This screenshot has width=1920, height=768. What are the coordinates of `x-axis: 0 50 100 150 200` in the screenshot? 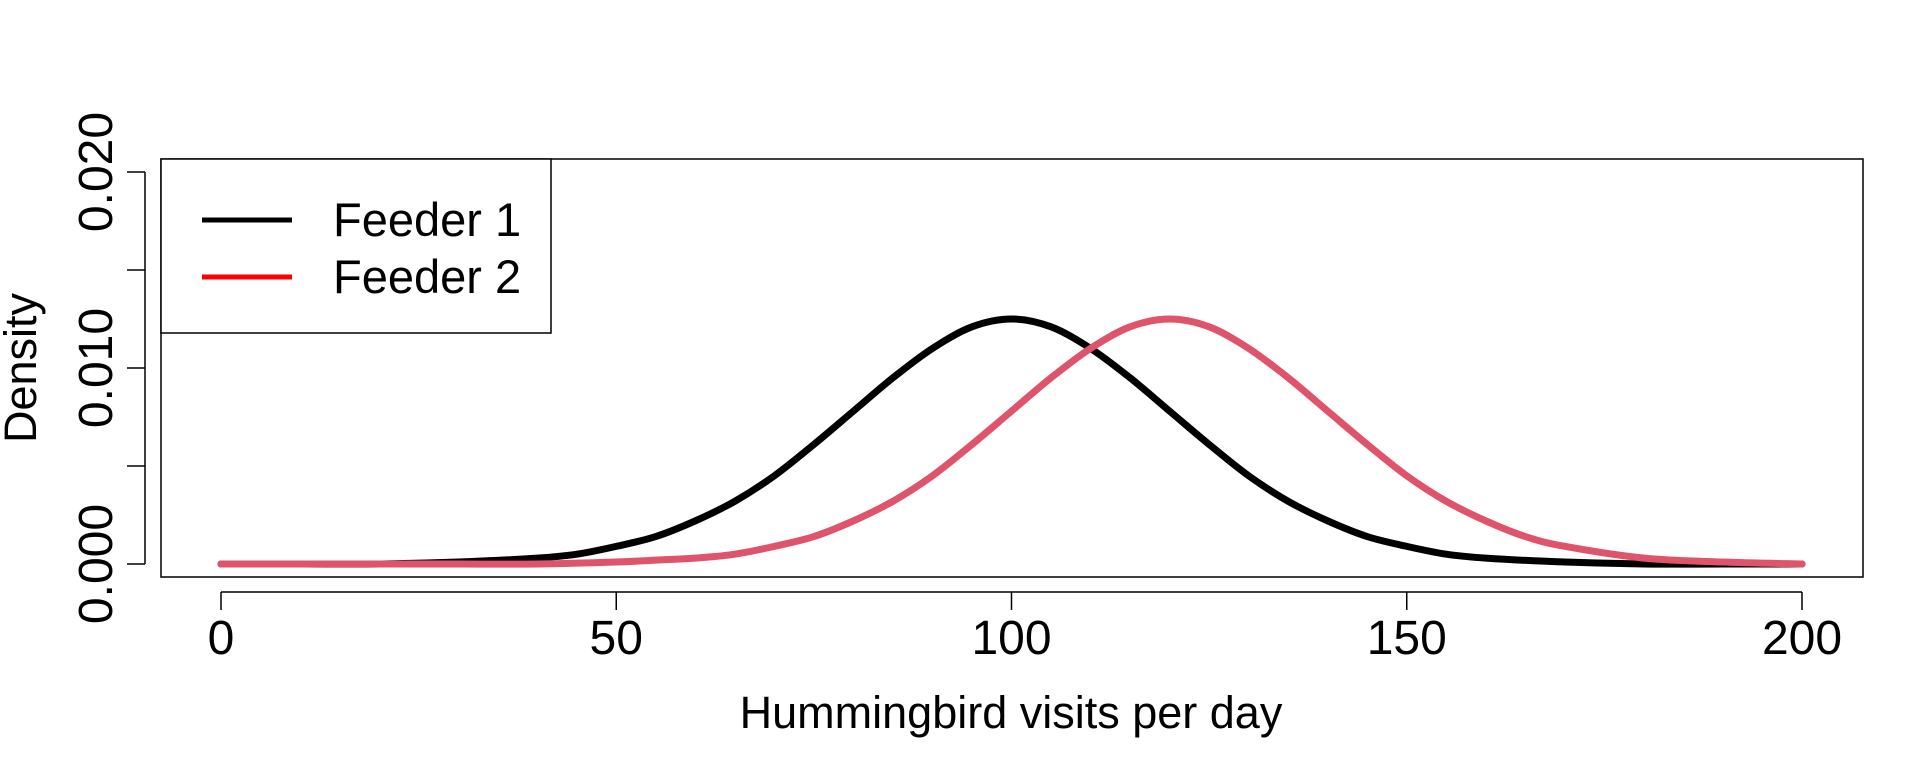 It's located at (1025, 628).